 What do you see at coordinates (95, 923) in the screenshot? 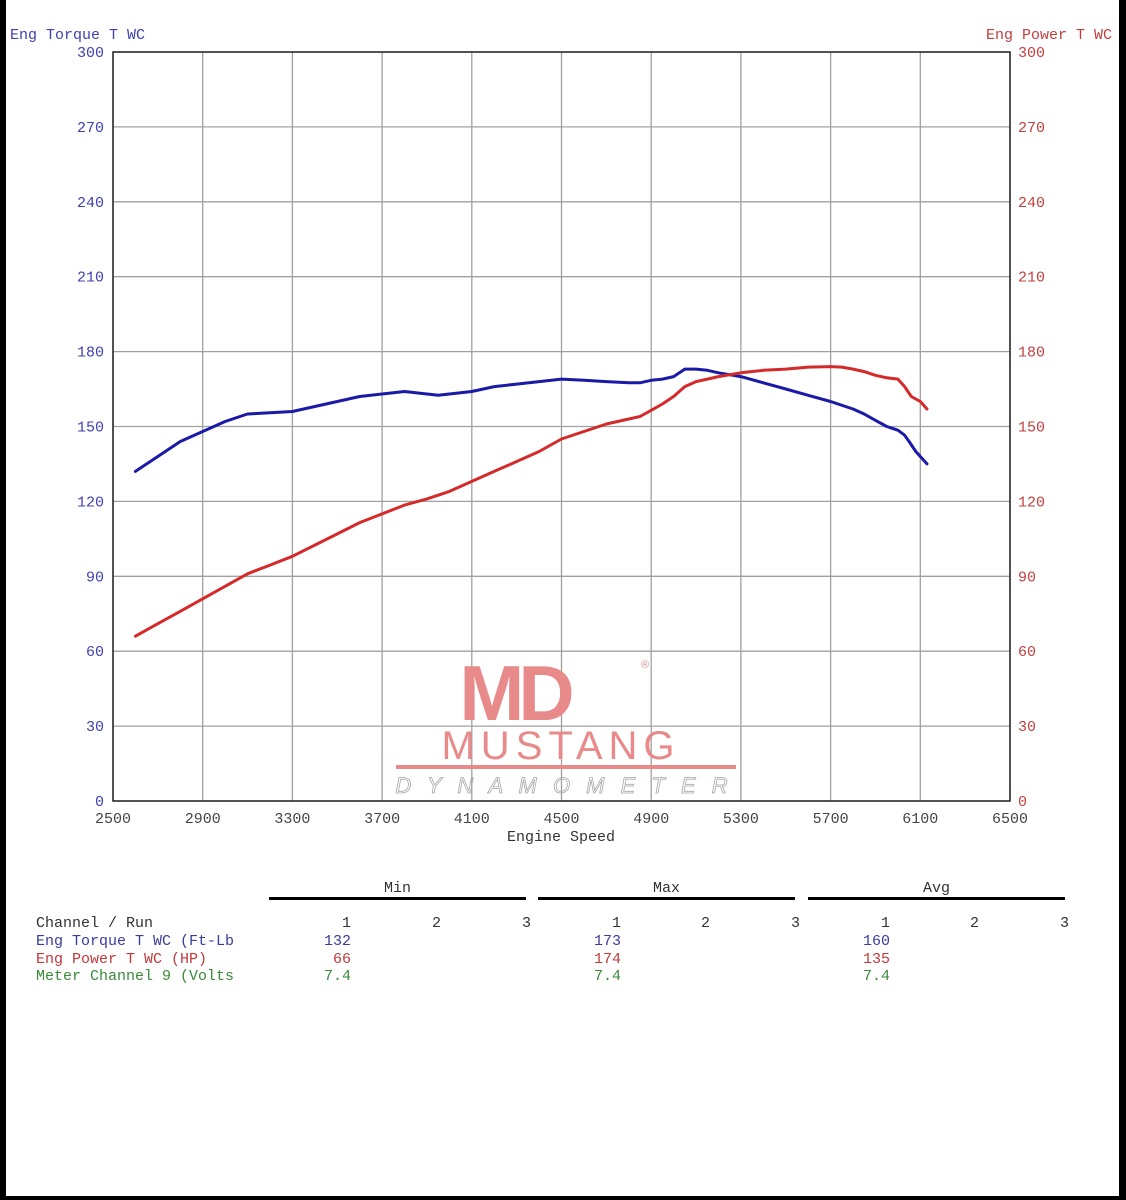
I see `channel-run-header: Channel / Run` at bounding box center [95, 923].